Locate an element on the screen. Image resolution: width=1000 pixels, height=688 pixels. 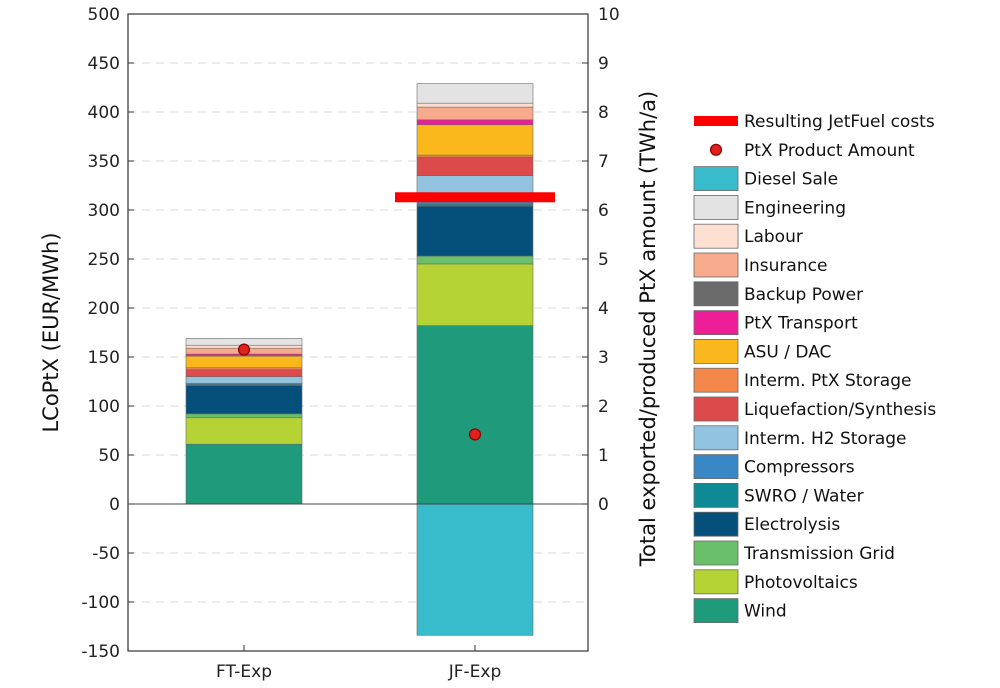
y-tick-label: -100 is located at coordinates (100, 603).